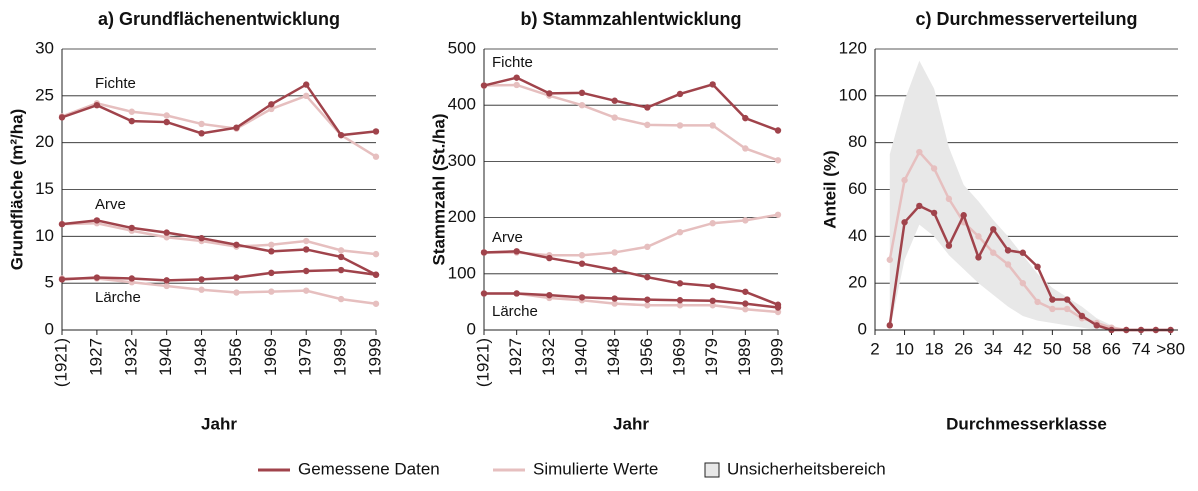 The width and height of the screenshot is (1198, 491). What do you see at coordinates (462, 47) in the screenshot?
I see `y-tick-label: 500` at bounding box center [462, 47].